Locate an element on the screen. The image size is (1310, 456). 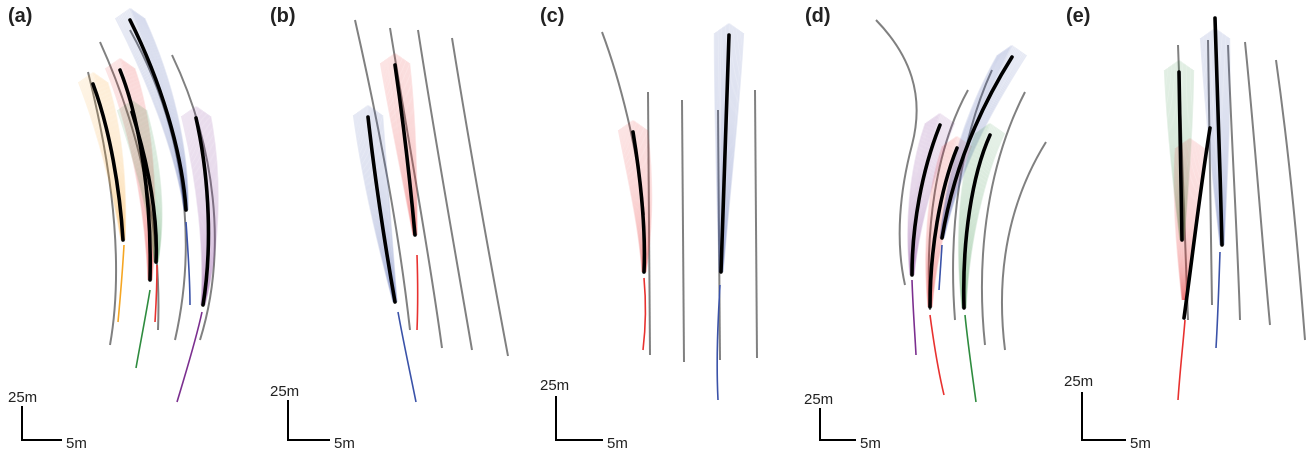
green-gt is located at coordinates (144, 187).